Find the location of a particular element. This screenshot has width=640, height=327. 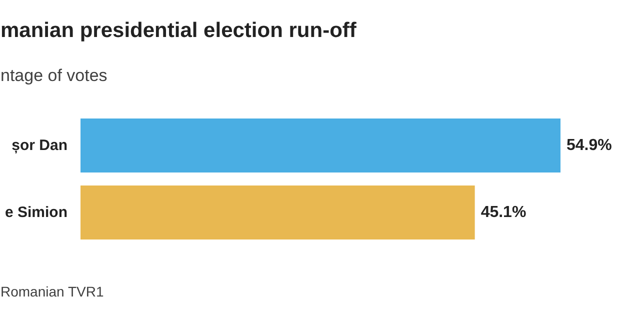

text: Romanian TVR1 is located at coordinates (52, 292).